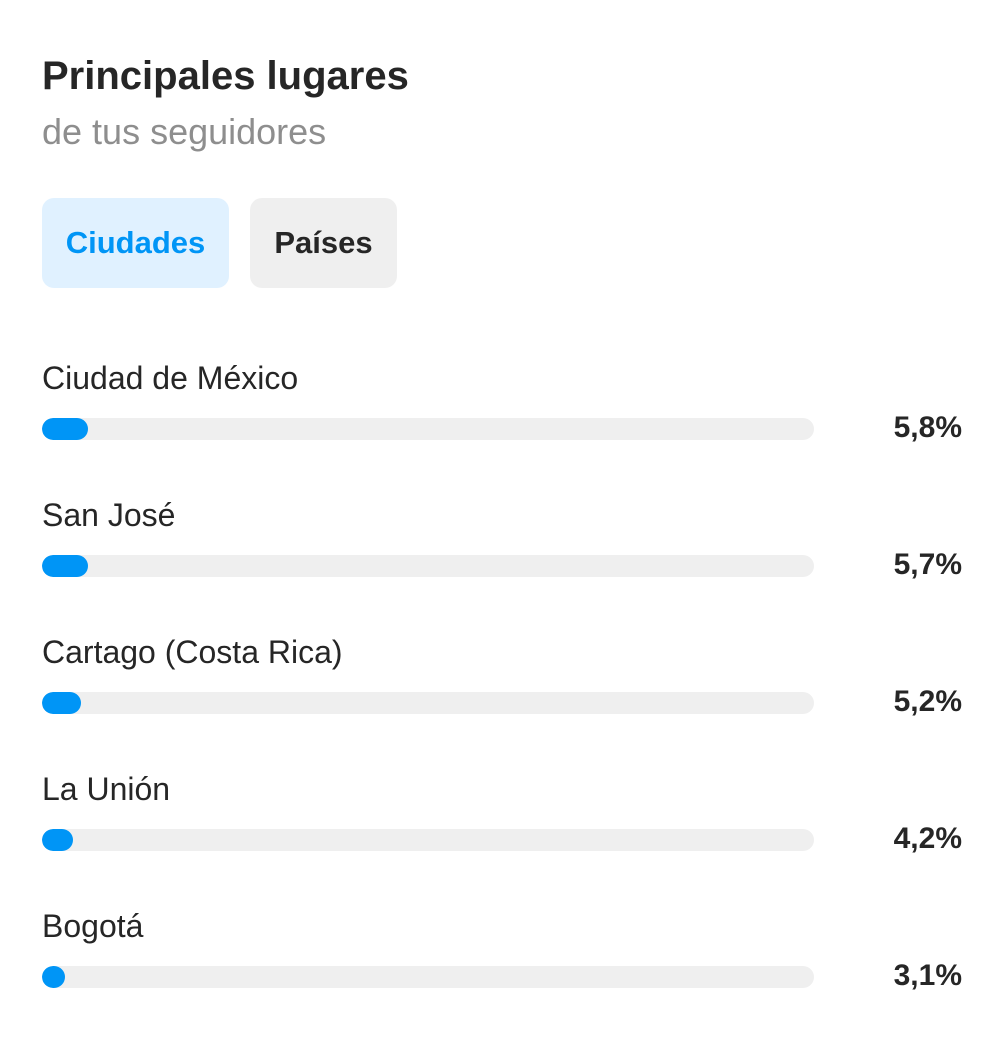 The width and height of the screenshot is (1003, 1039). I want to click on location-name: San José, so click(109, 515).